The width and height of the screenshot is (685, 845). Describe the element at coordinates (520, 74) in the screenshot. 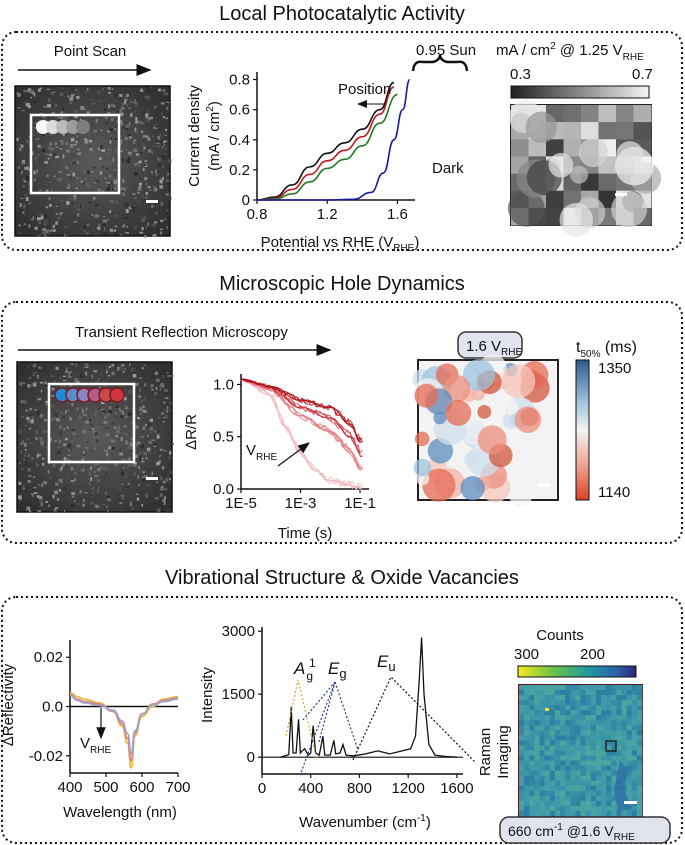

I see `colorbar-1-min: 0.3` at that location.